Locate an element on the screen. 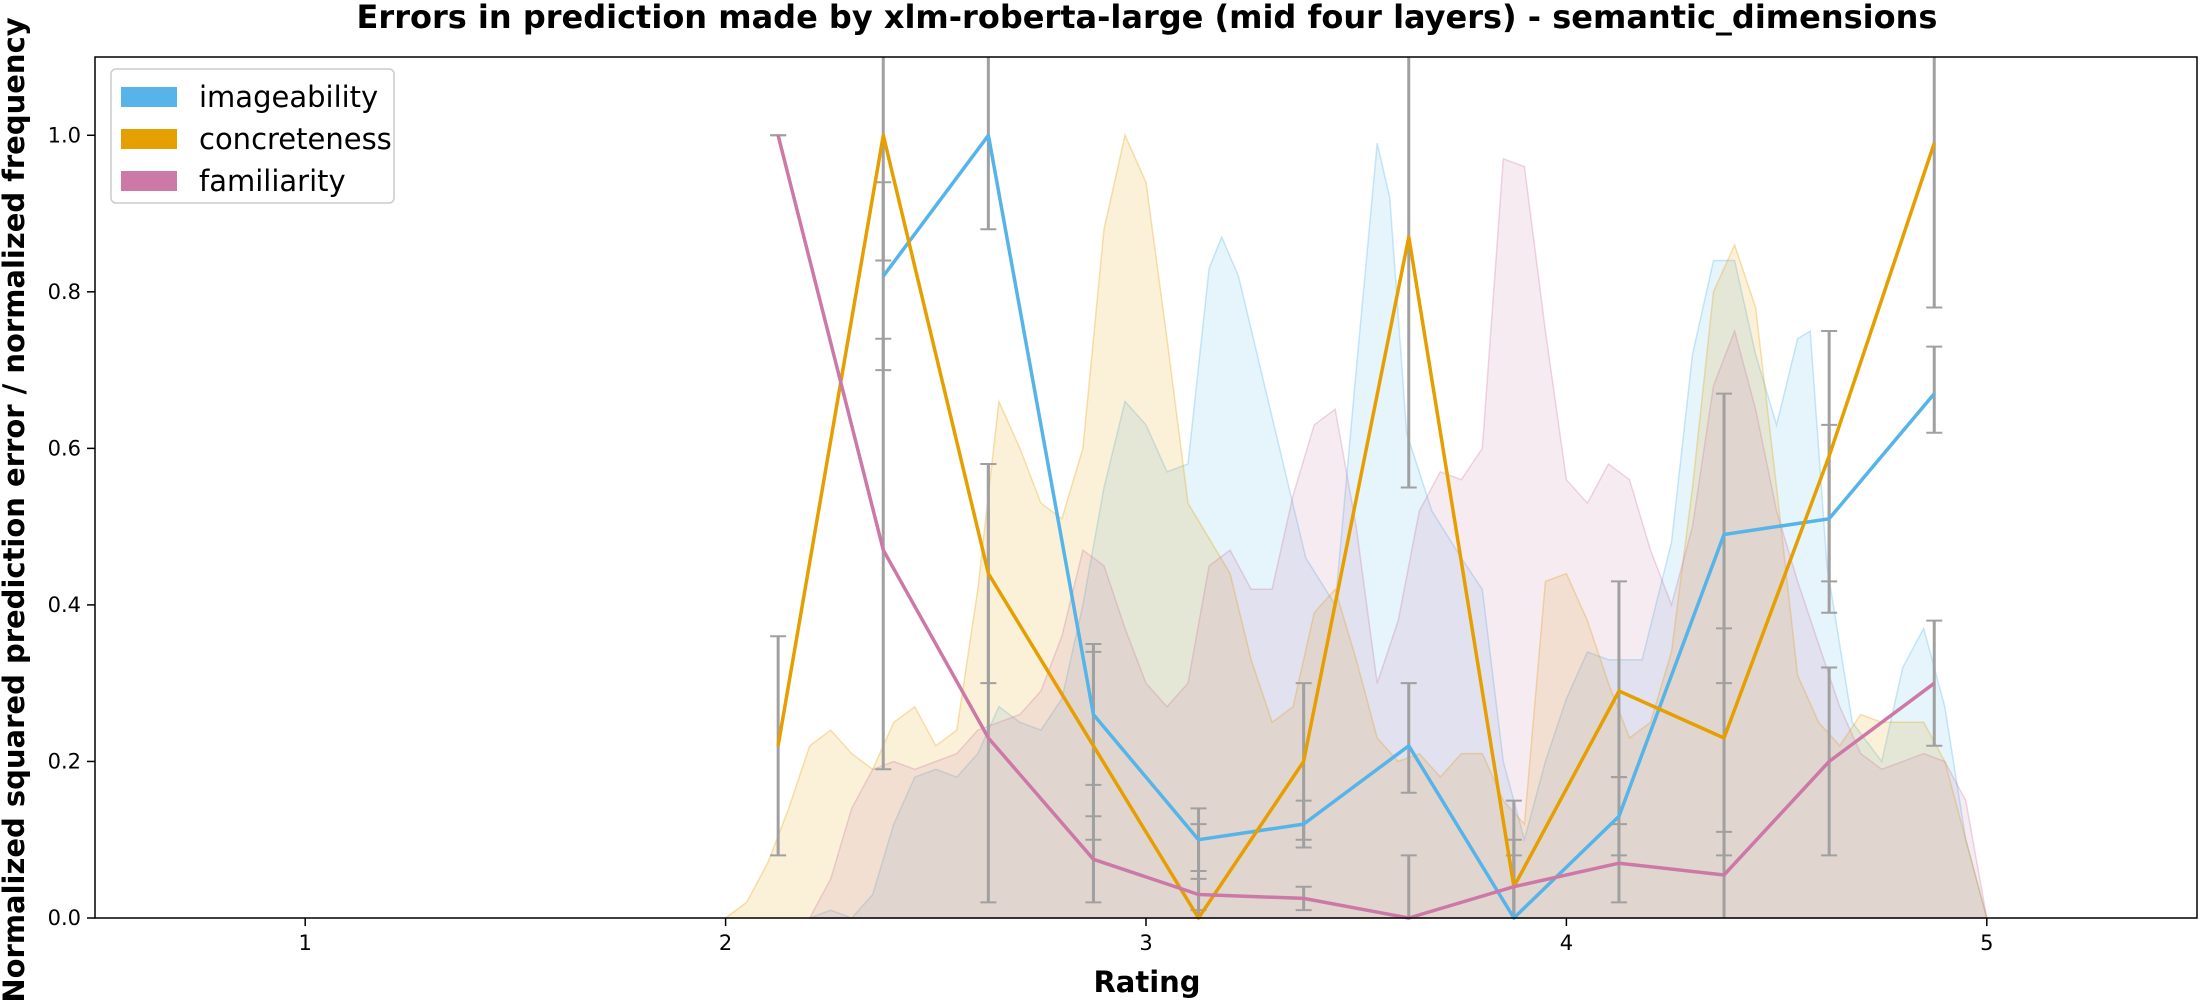 The height and width of the screenshot is (1000, 2200). x-tick-label: 5 is located at coordinates (1986, 943).